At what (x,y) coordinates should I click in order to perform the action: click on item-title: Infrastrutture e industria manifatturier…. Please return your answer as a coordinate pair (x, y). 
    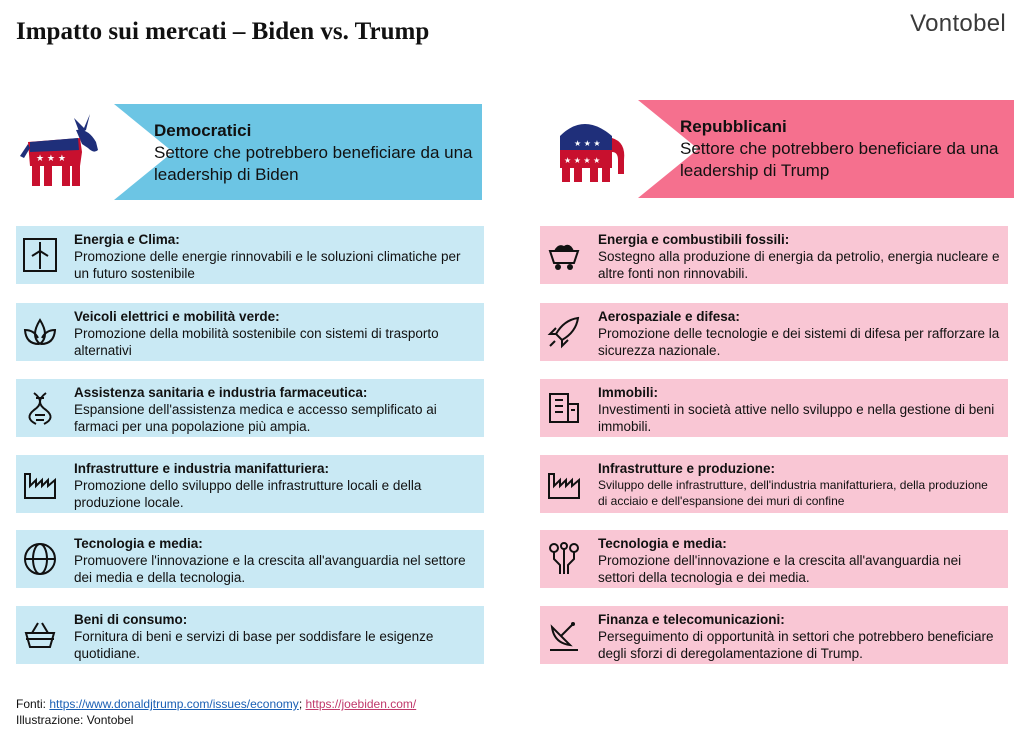
    Looking at the image, I should click on (202, 468).